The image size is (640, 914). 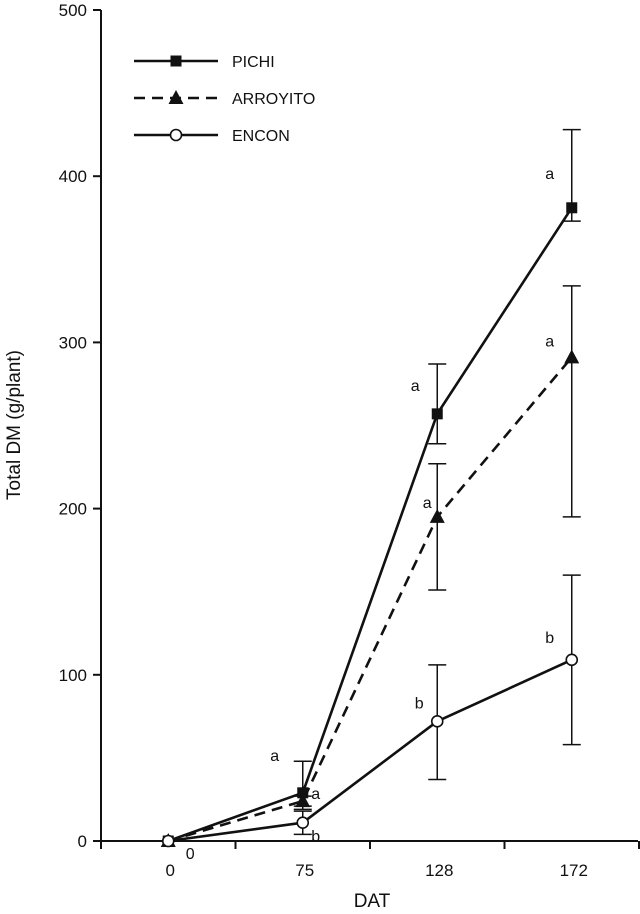 What do you see at coordinates (419, 703) in the screenshot?
I see `significance-label-encon-2: b` at bounding box center [419, 703].